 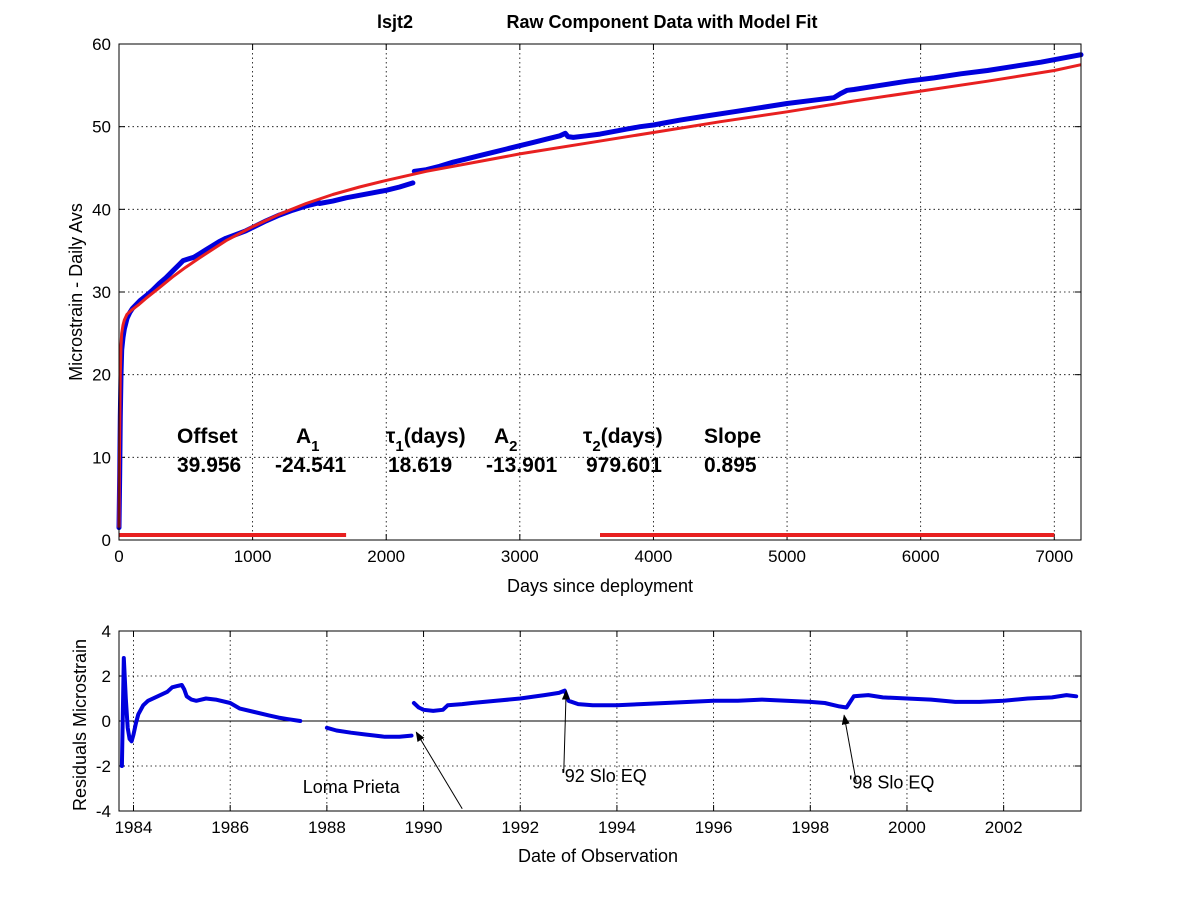 What do you see at coordinates (1004, 827) in the screenshot?
I see `bottom-xtick-label: 2002` at bounding box center [1004, 827].